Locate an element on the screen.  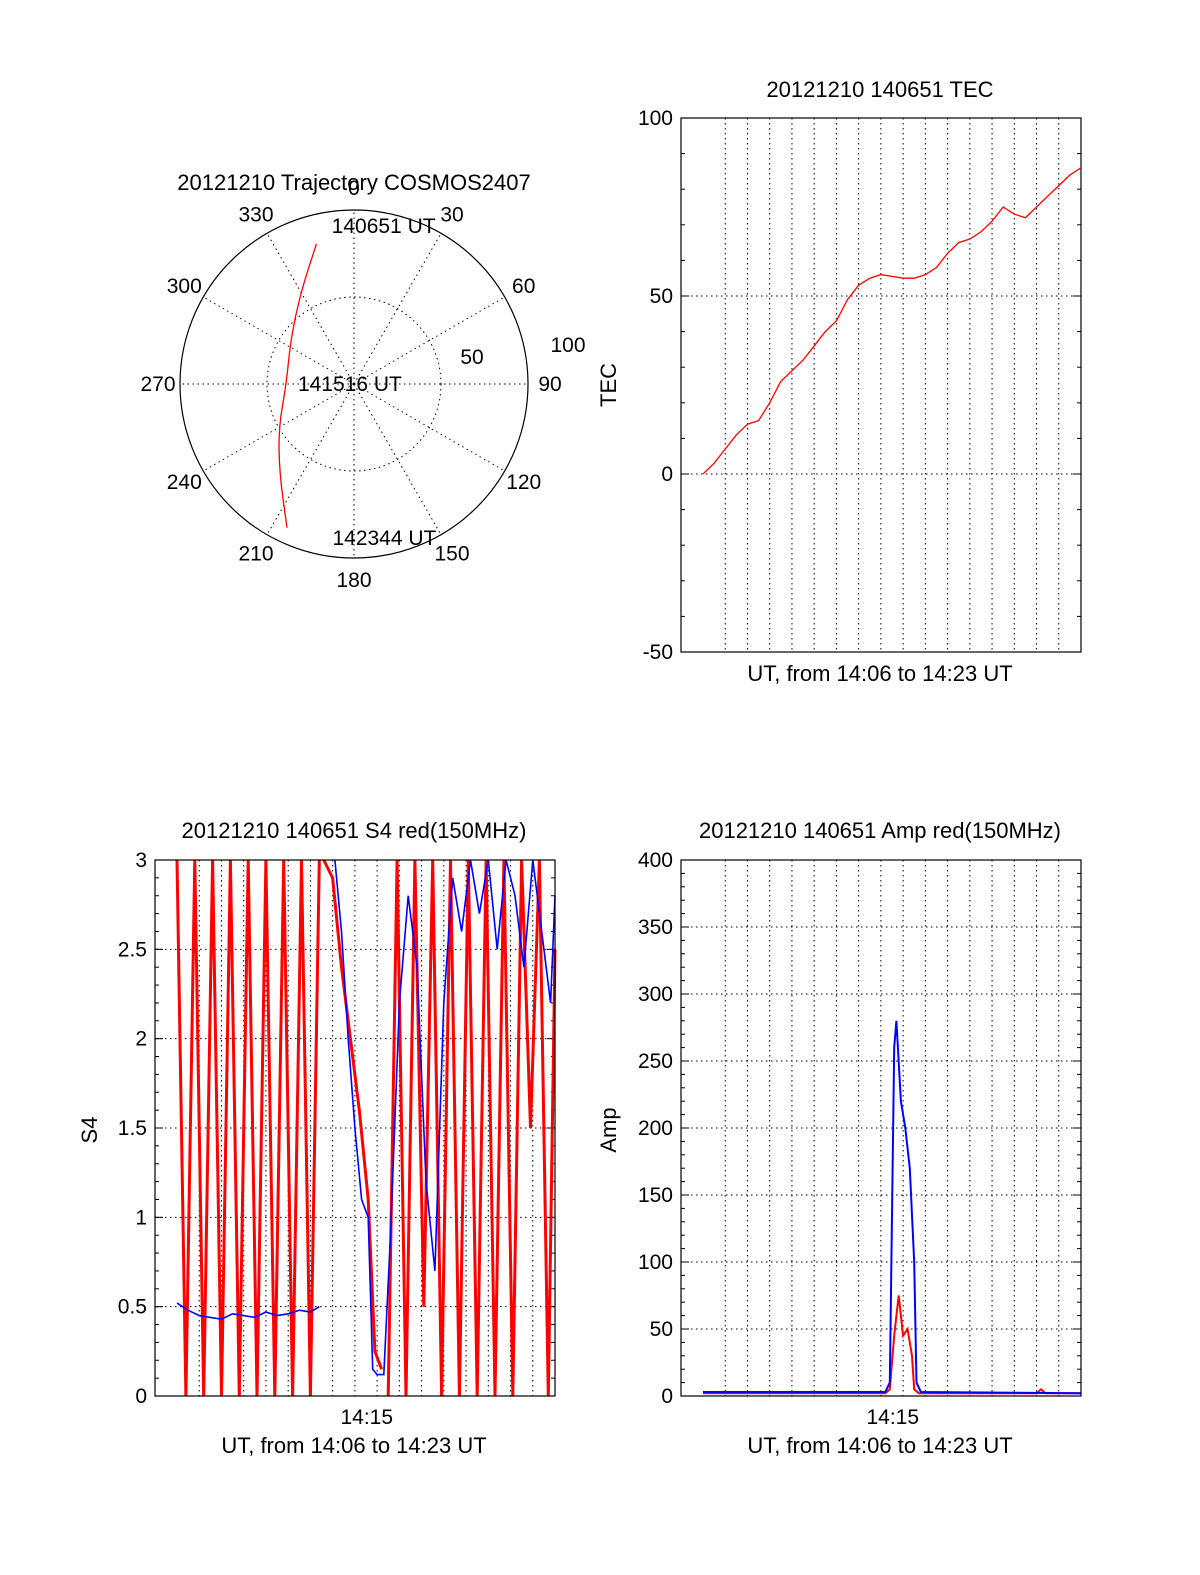
trajectory-horizon-circle is located at coordinates (354, 384).